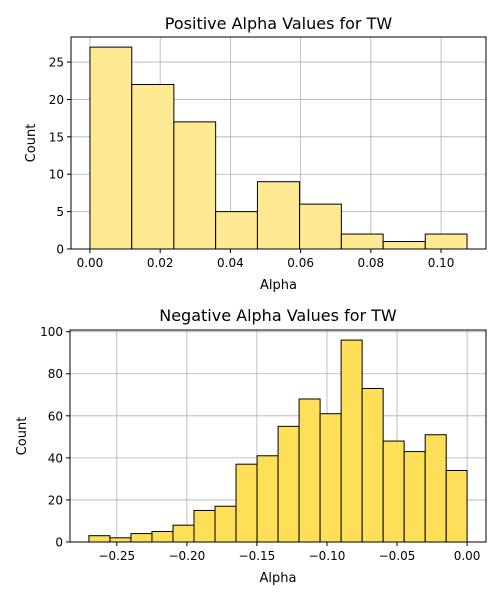 This screenshot has height=600, width=500. What do you see at coordinates (441, 263) in the screenshot?
I see `x-tick-label: 0.10` at bounding box center [441, 263].